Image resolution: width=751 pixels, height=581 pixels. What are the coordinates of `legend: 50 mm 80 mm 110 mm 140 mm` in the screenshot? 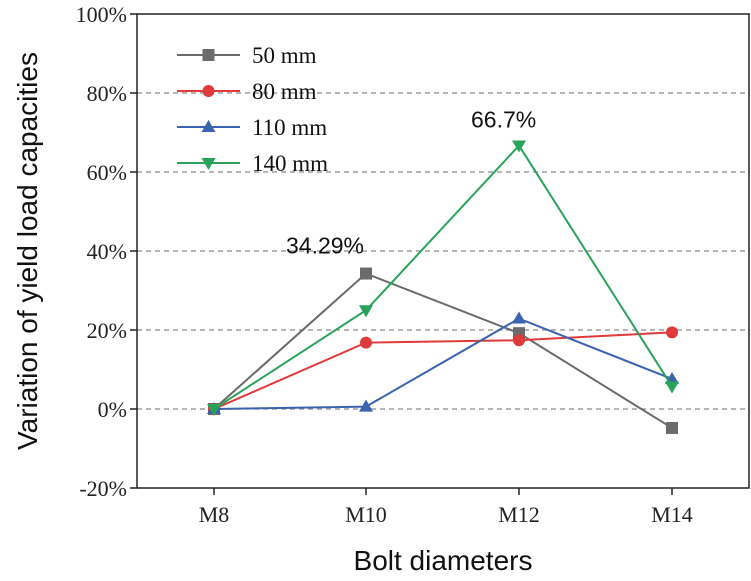 It's located at (252, 109).